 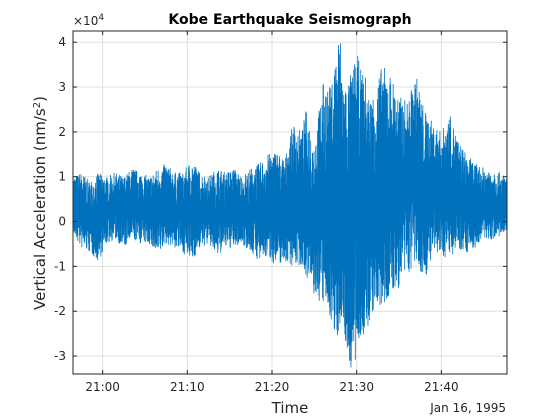 I want to click on date-label: Jan 16, 1995, so click(x=467, y=408).